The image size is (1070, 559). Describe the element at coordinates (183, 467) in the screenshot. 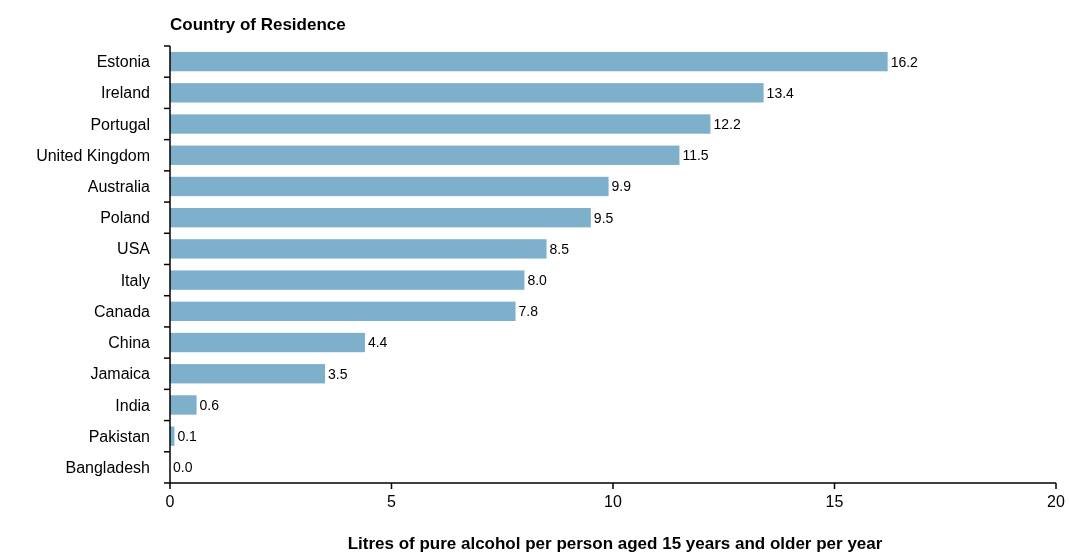

I see `data-label: 0.0` at that location.